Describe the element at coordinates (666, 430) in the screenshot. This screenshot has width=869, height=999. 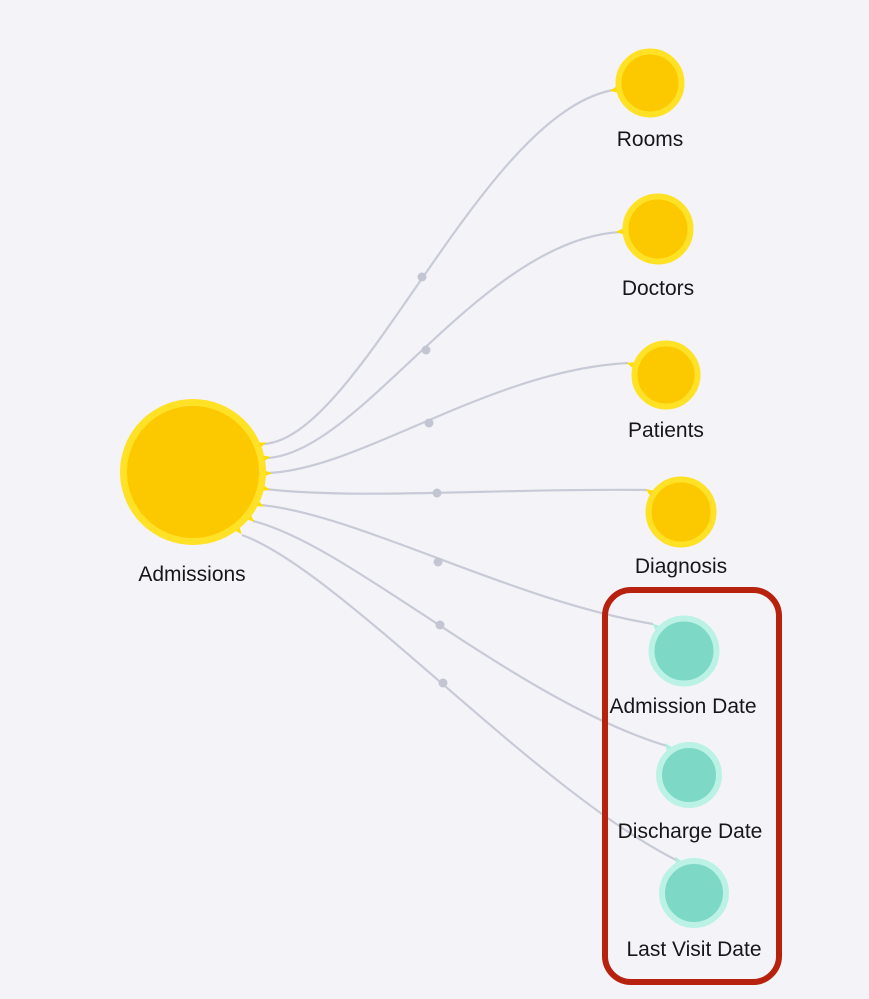
I see `node-label-patients: Patients` at that location.